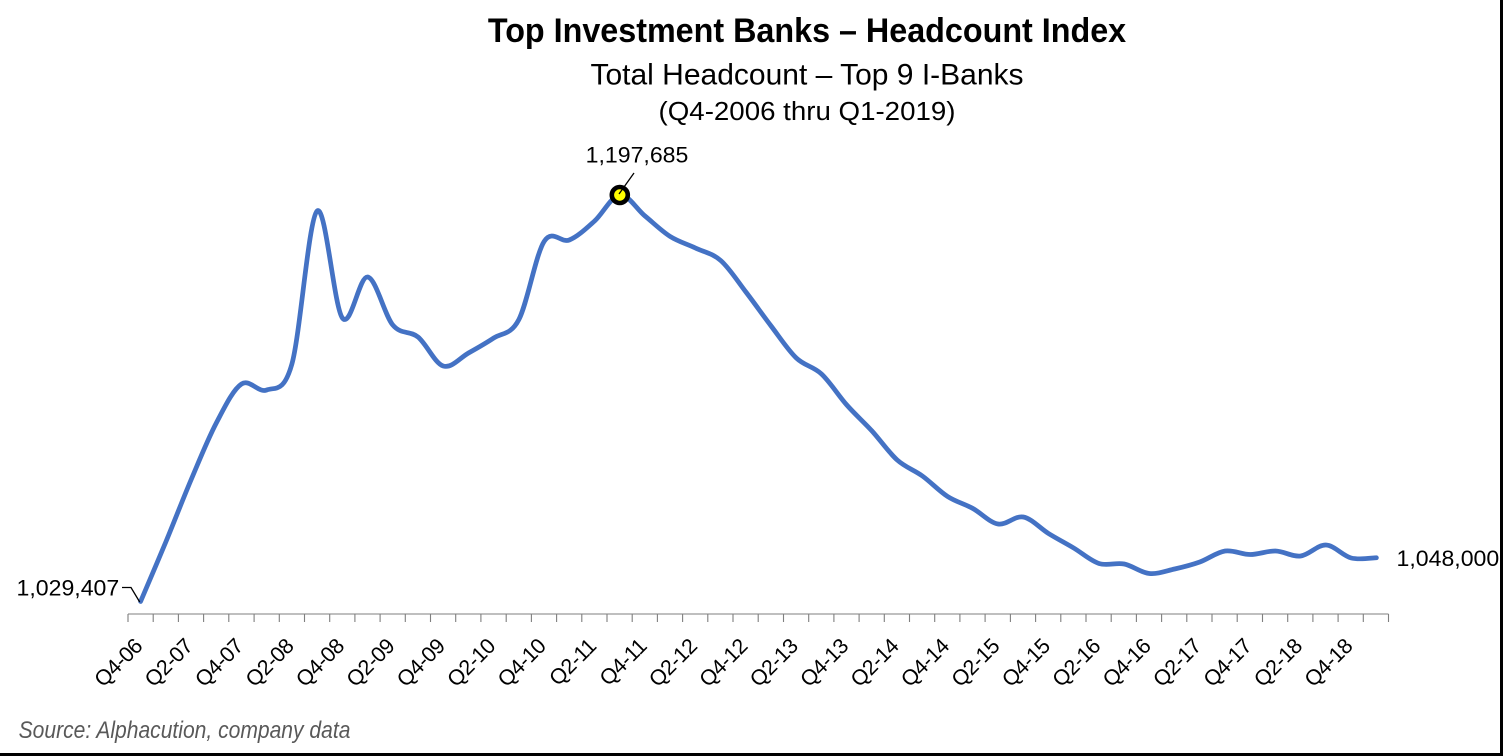  What do you see at coordinates (68, 588) in the screenshot?
I see `svg-text: 1,029,407` at bounding box center [68, 588].